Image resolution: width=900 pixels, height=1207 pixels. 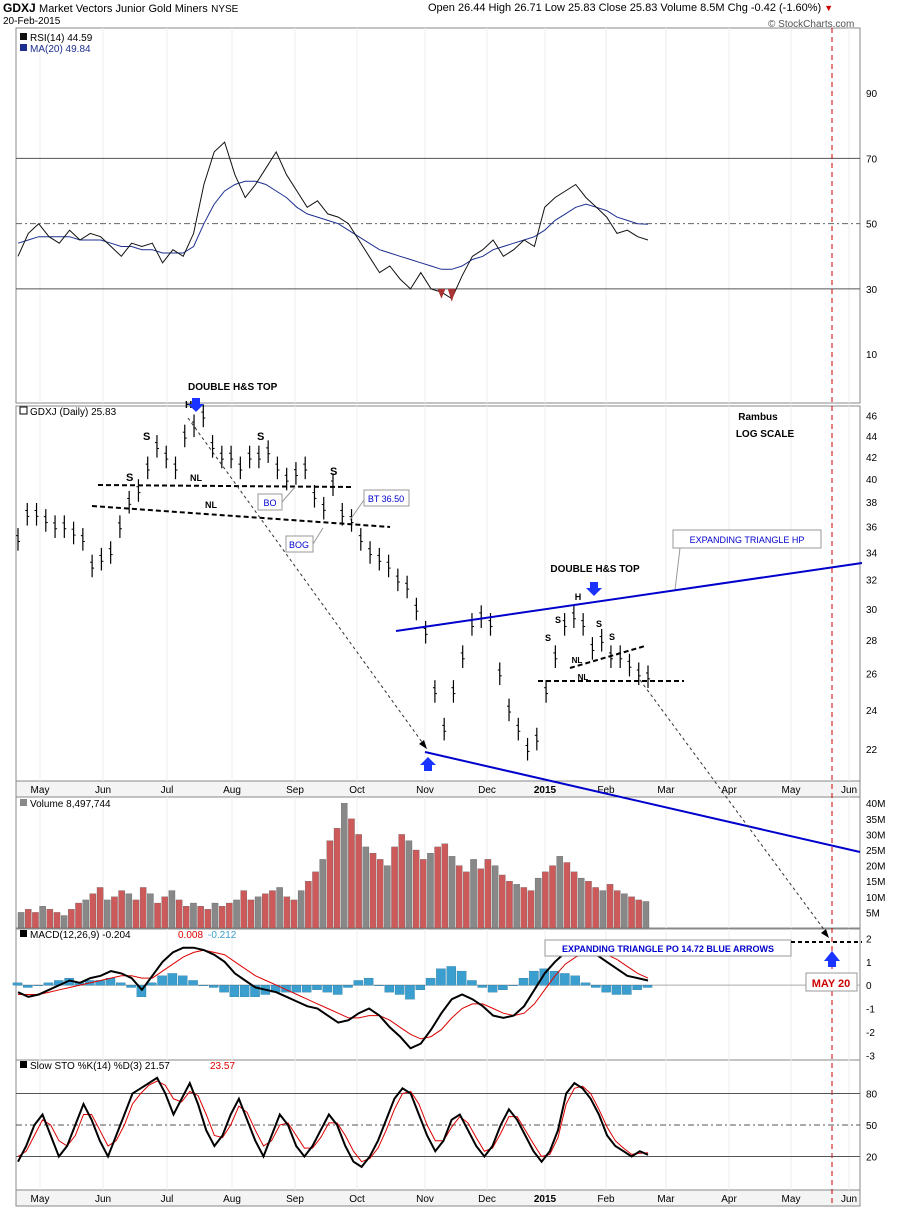 What do you see at coordinates (595, 569) in the screenshot?
I see `annotation-right-double-hs-top: DOUBLE H&S TOP` at bounding box center [595, 569].